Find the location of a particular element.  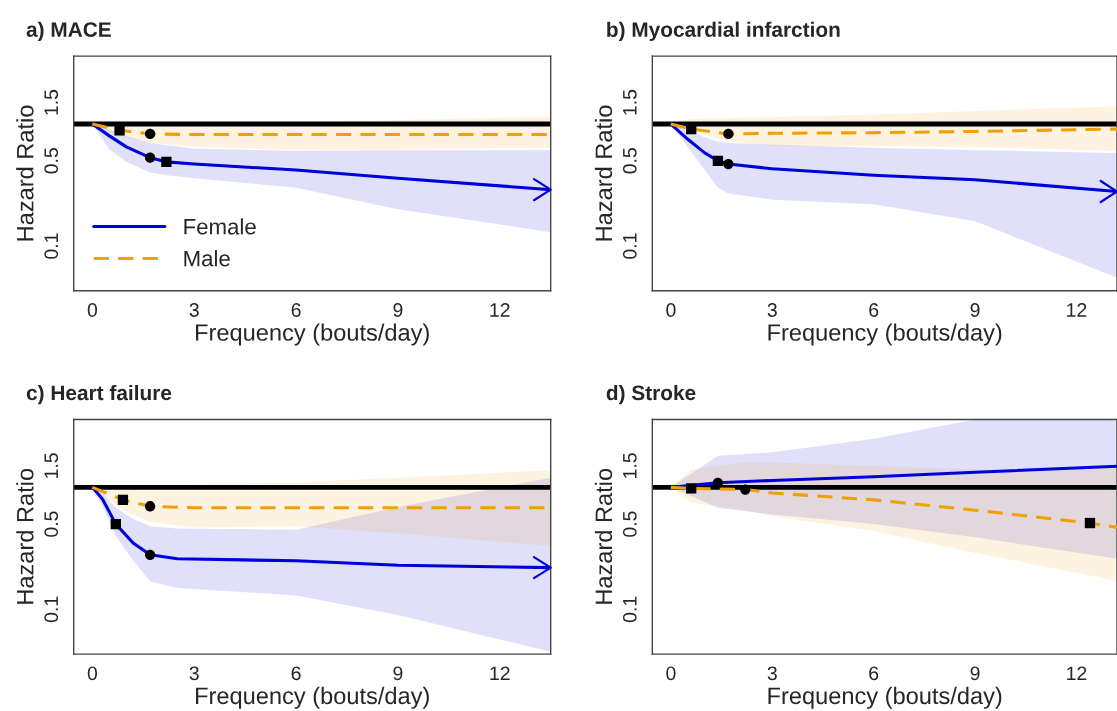

legend-label: Female is located at coordinates (220, 226).